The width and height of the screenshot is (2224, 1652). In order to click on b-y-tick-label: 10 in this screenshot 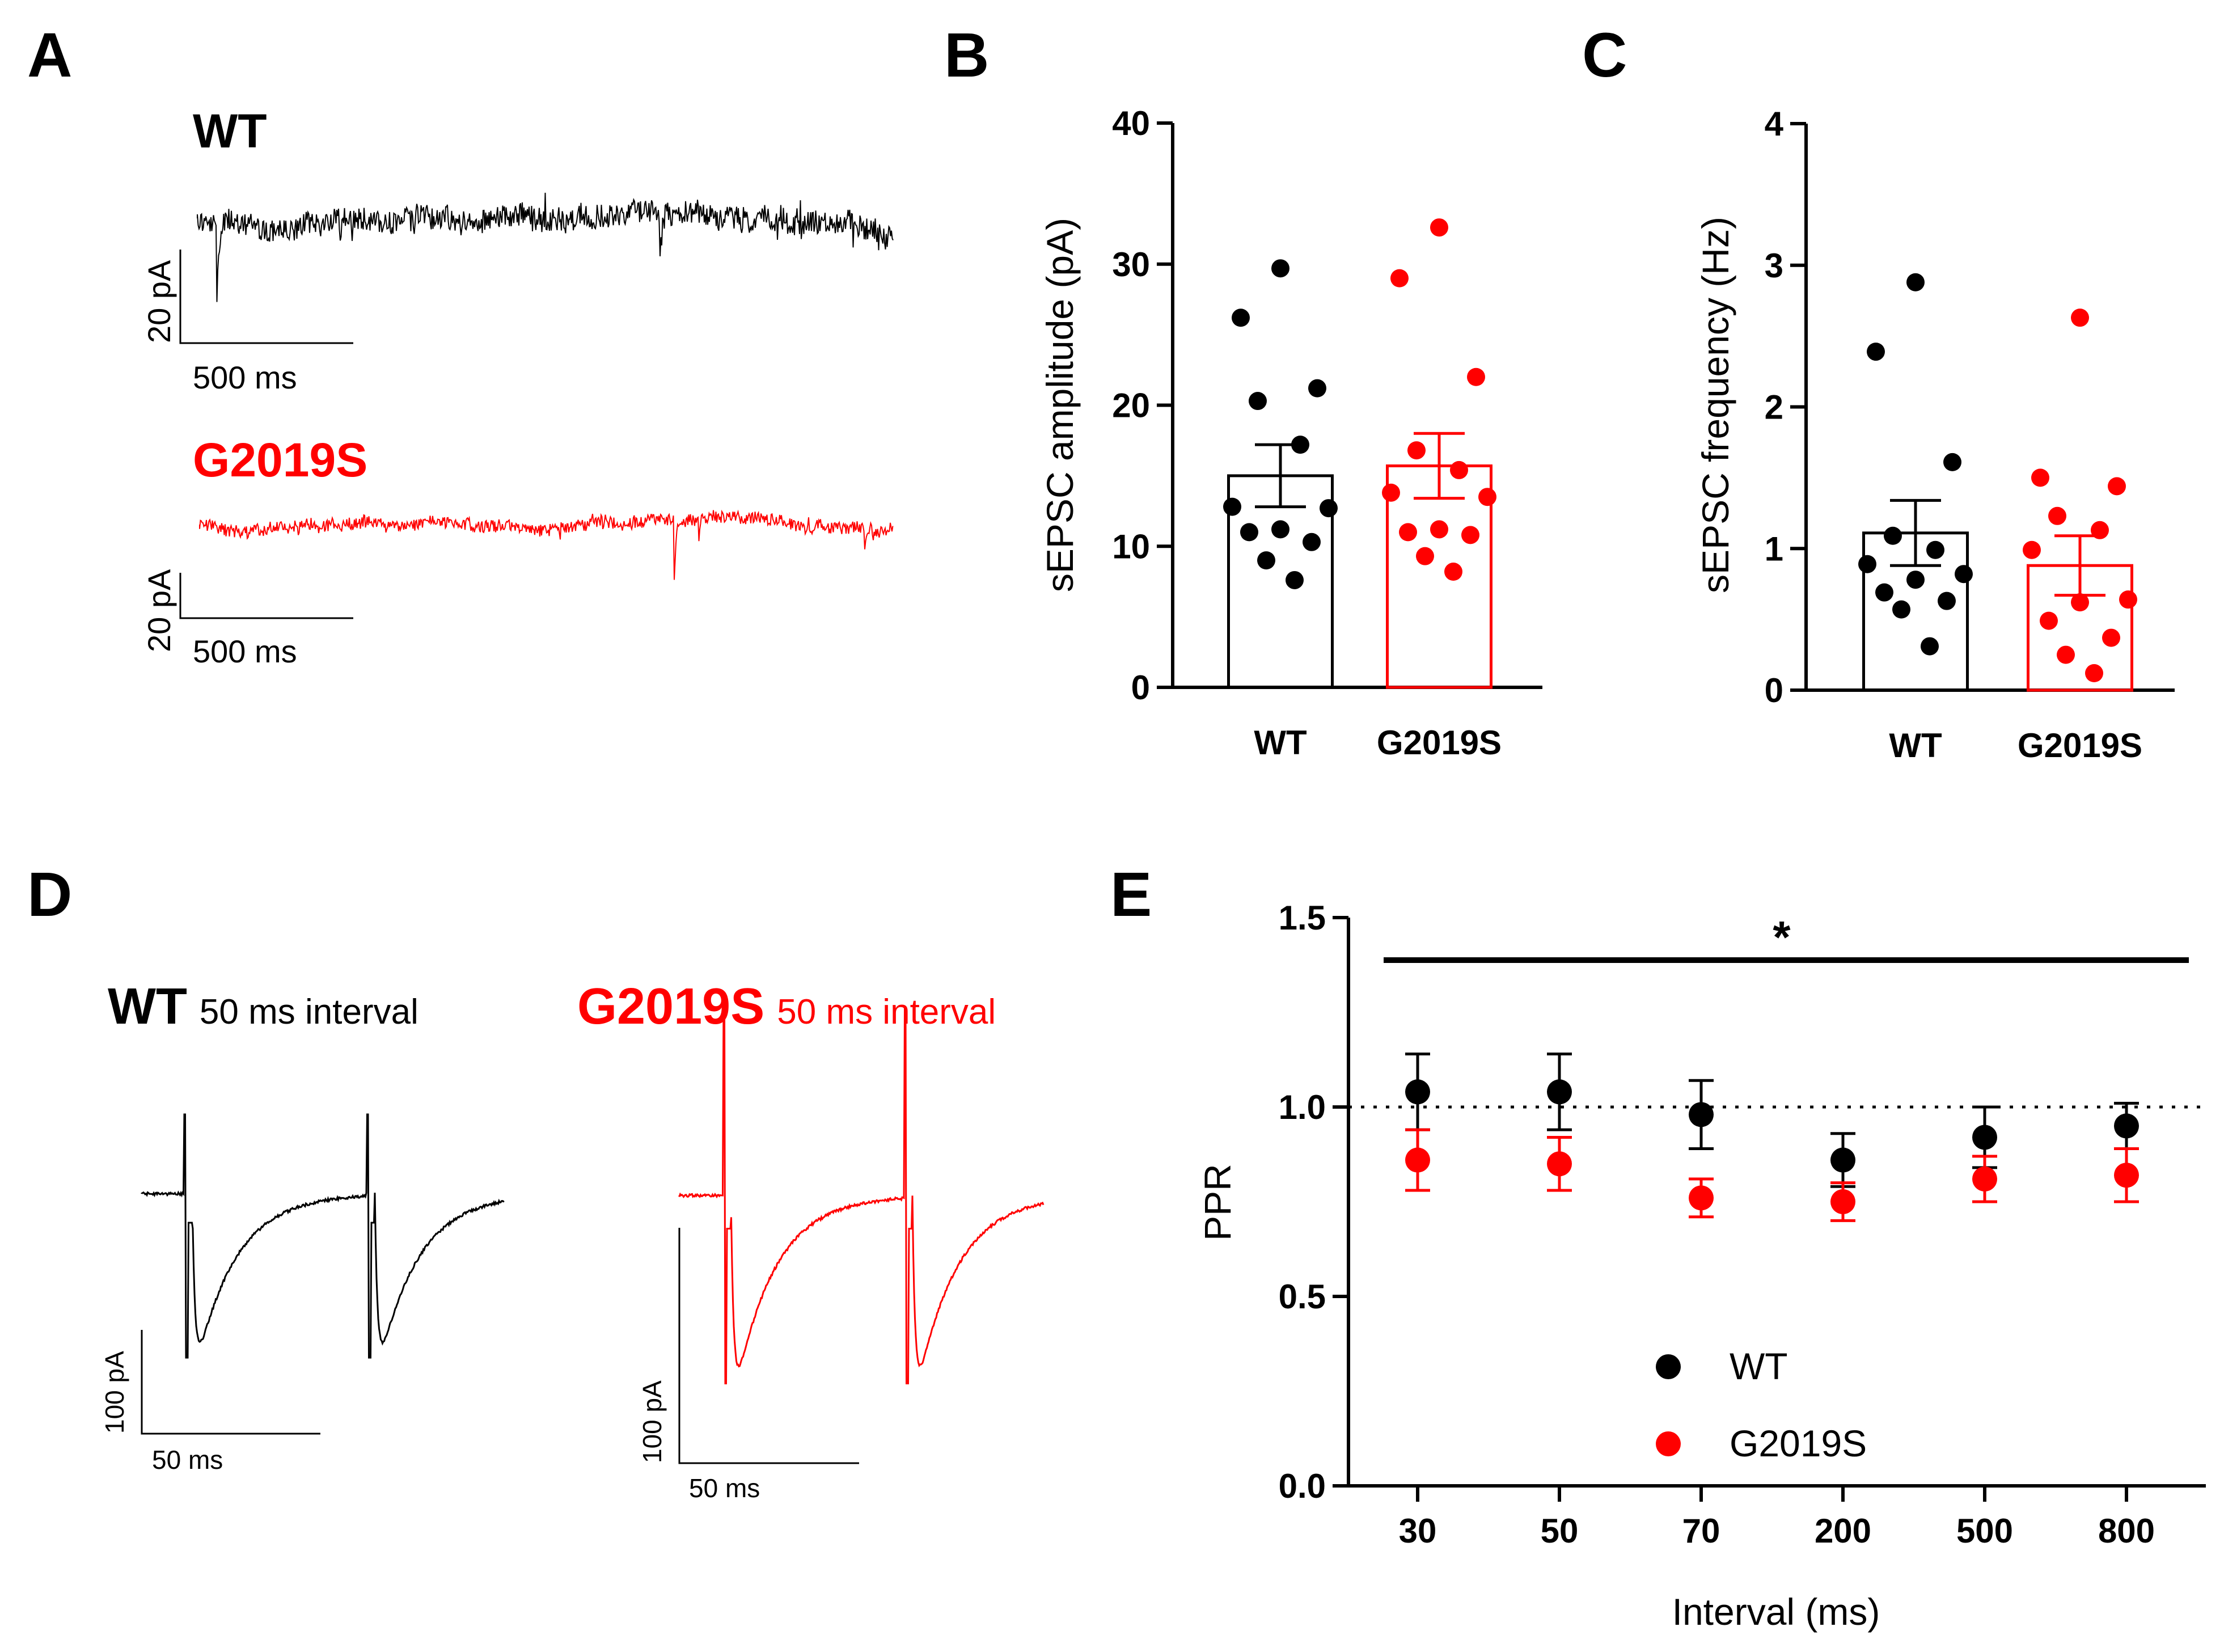, I will do `click(1131, 546)`.